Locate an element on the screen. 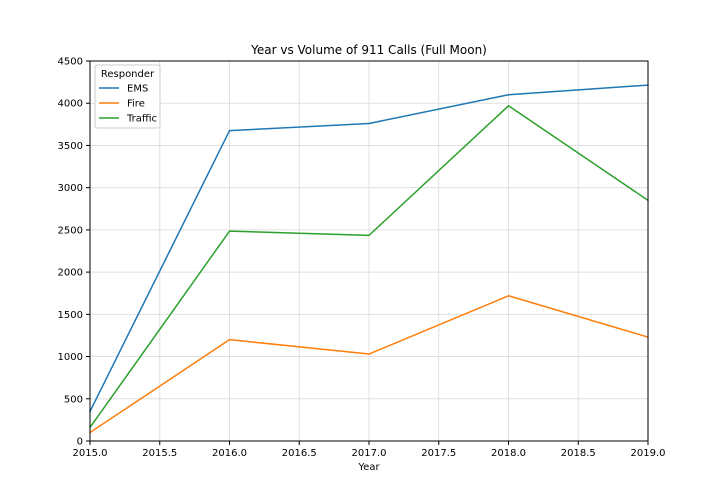  y-tick-label: 500 is located at coordinates (73, 399).